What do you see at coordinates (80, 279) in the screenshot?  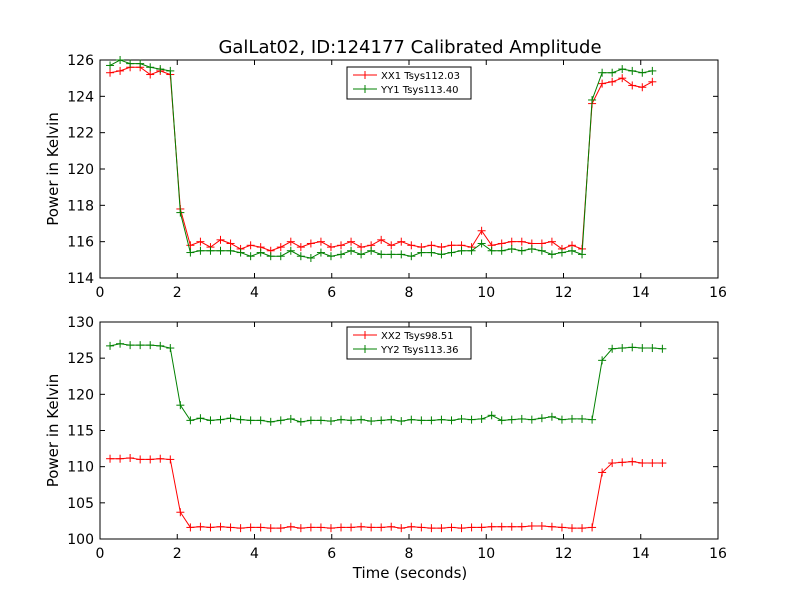 I see `y-tick-label: 114` at bounding box center [80, 279].